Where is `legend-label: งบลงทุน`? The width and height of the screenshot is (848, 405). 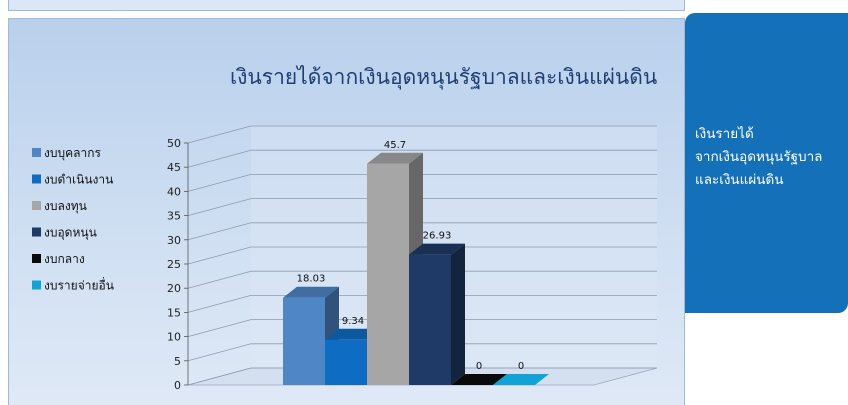
legend-label: งบลงทุน is located at coordinates (65, 206).